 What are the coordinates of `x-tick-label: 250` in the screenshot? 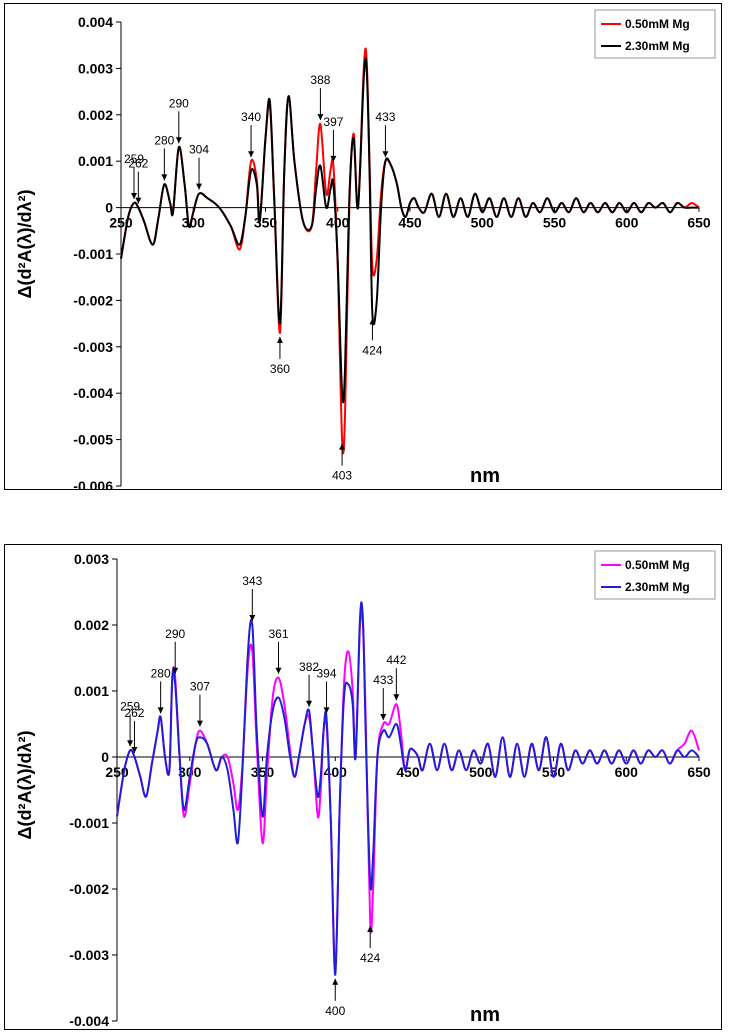 It's located at (121, 223).